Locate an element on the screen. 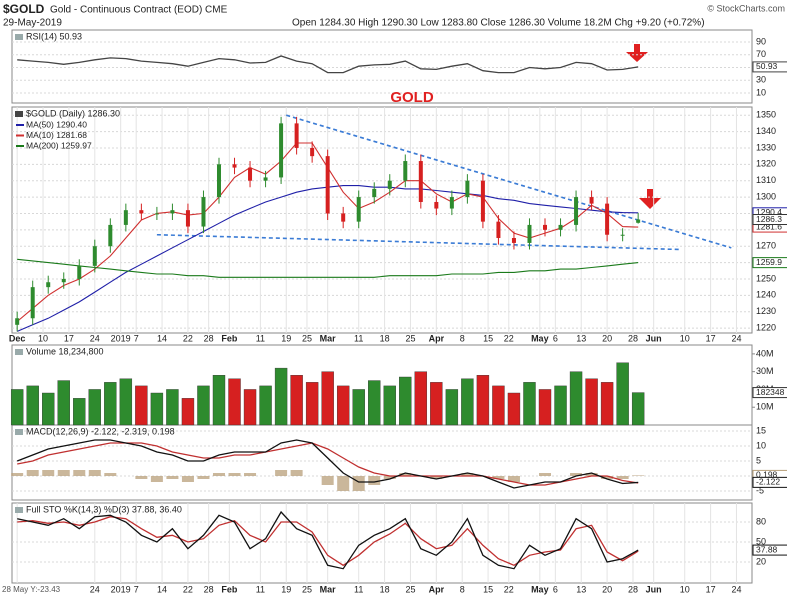 This screenshot has height=597, width=787. y-tick-label: 1230 is located at coordinates (766, 311).